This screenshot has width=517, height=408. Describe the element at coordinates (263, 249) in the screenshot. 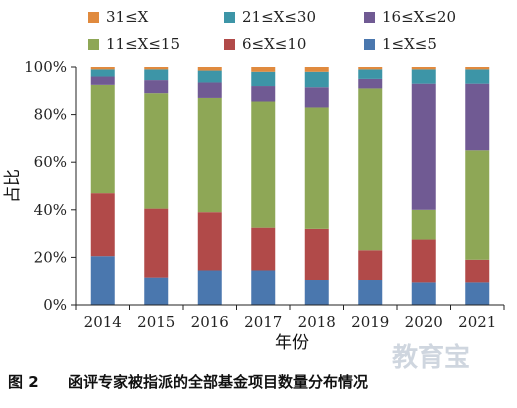

I see `bar-segment-2017-s1` at that location.